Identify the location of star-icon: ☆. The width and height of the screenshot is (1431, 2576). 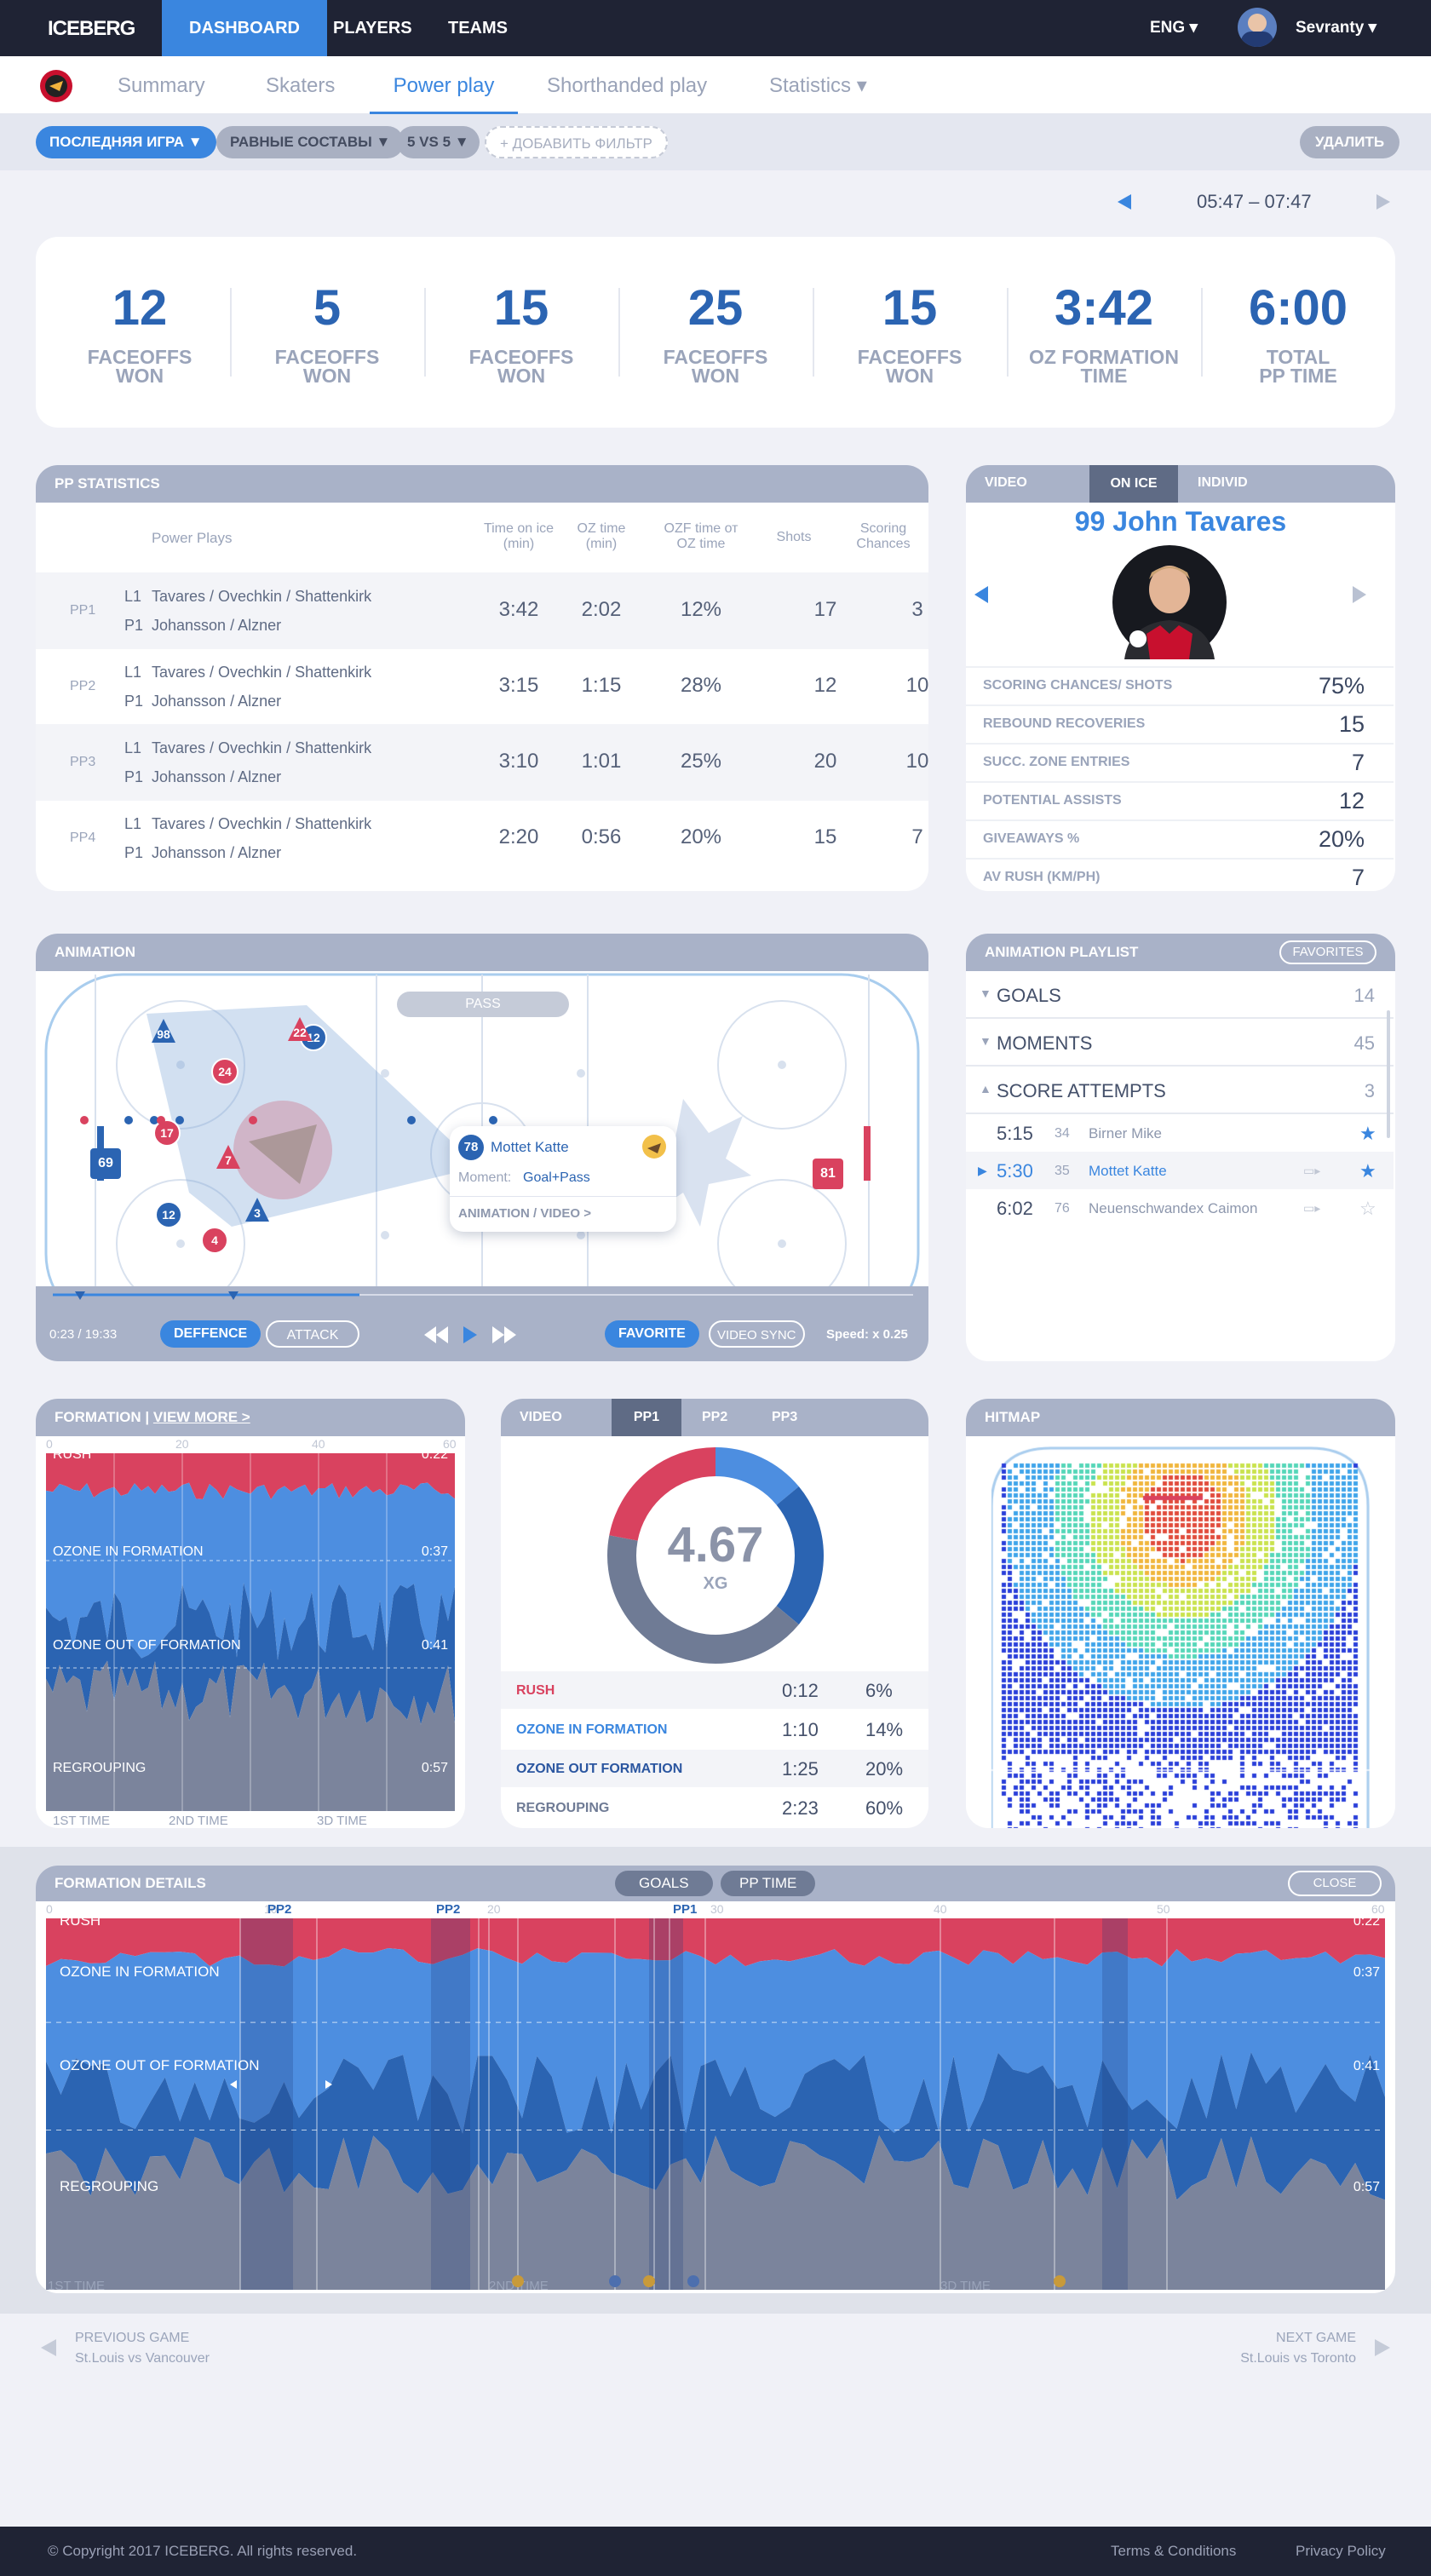
(1367, 1209).